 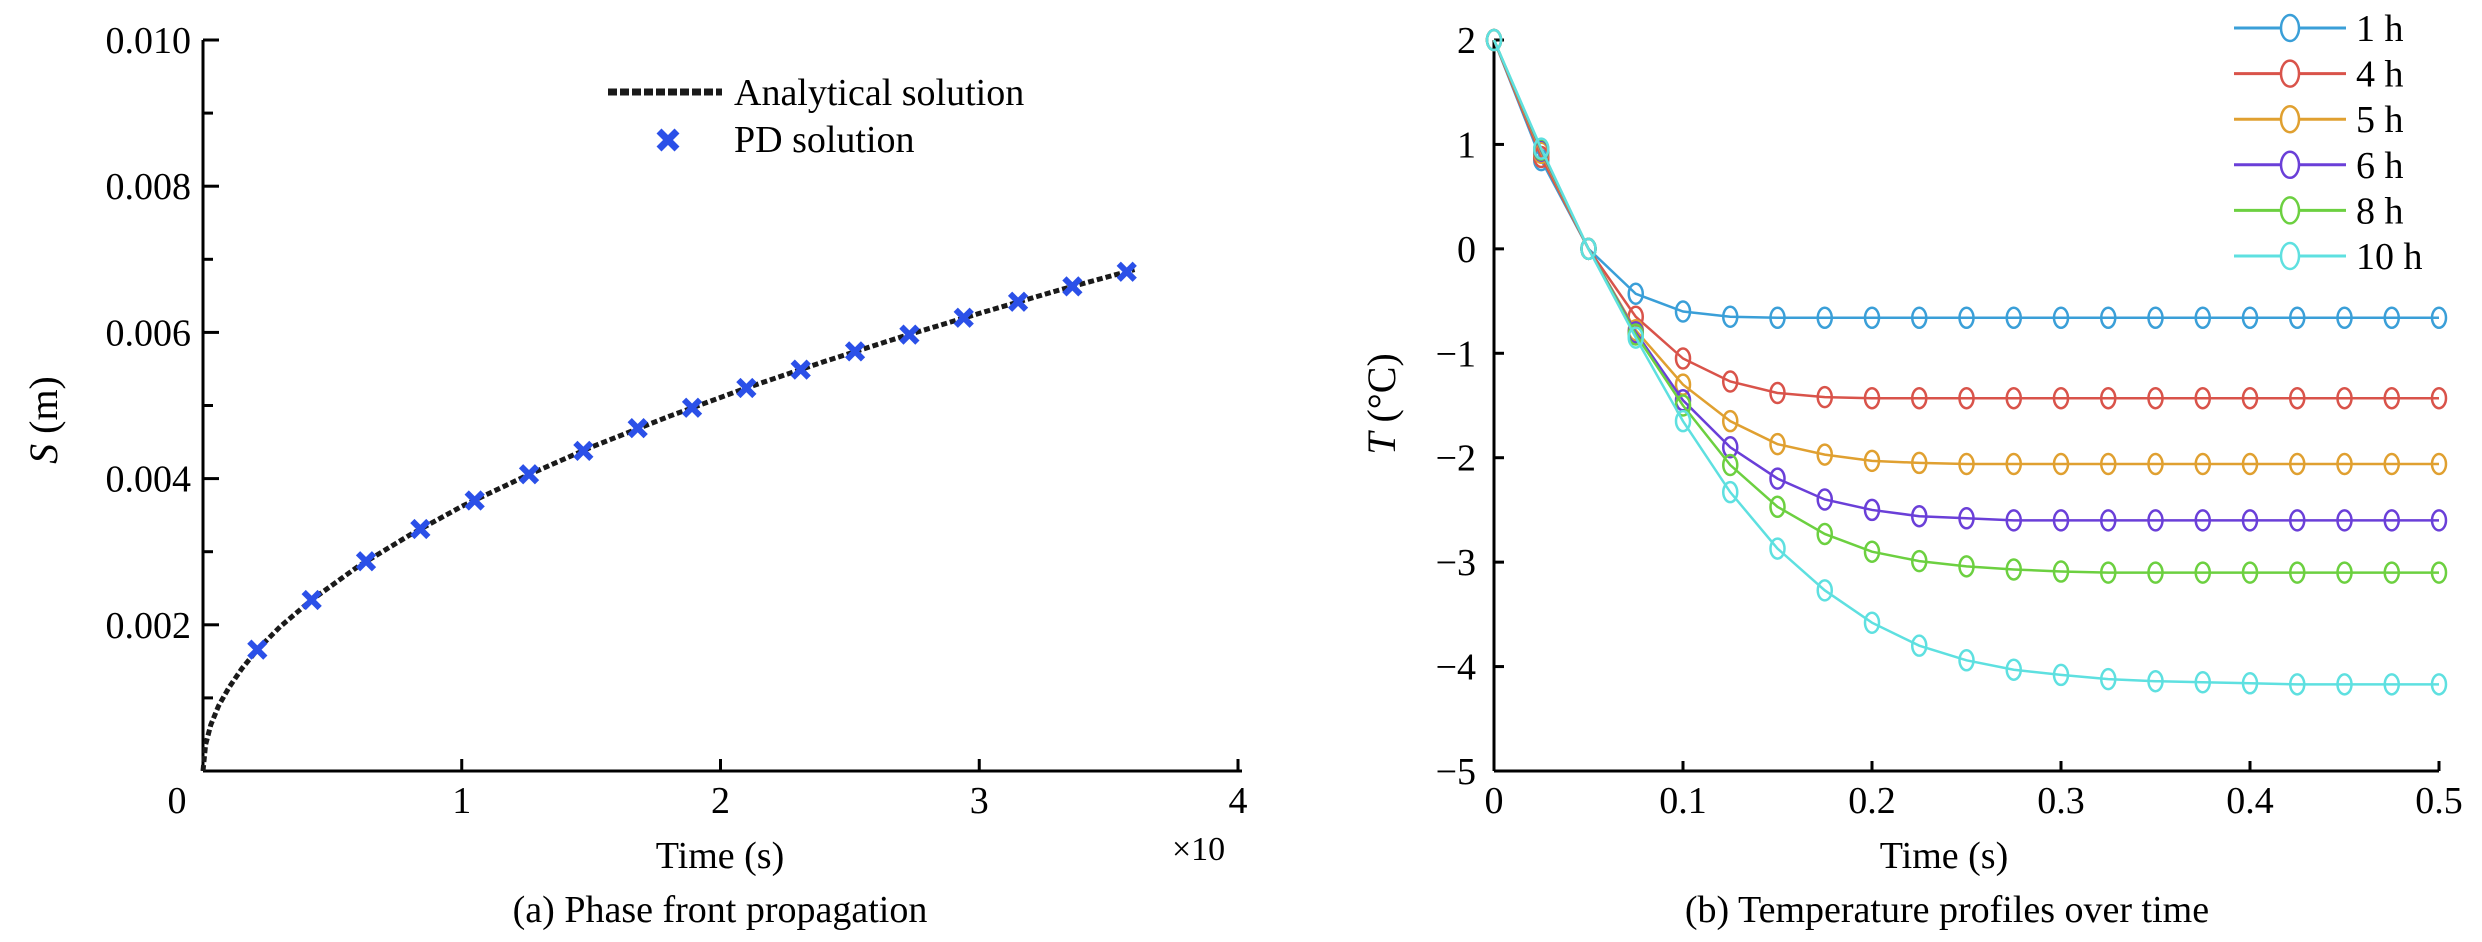 What do you see at coordinates (824, 140) in the screenshot?
I see `legend-pd-label: PD solution` at bounding box center [824, 140].